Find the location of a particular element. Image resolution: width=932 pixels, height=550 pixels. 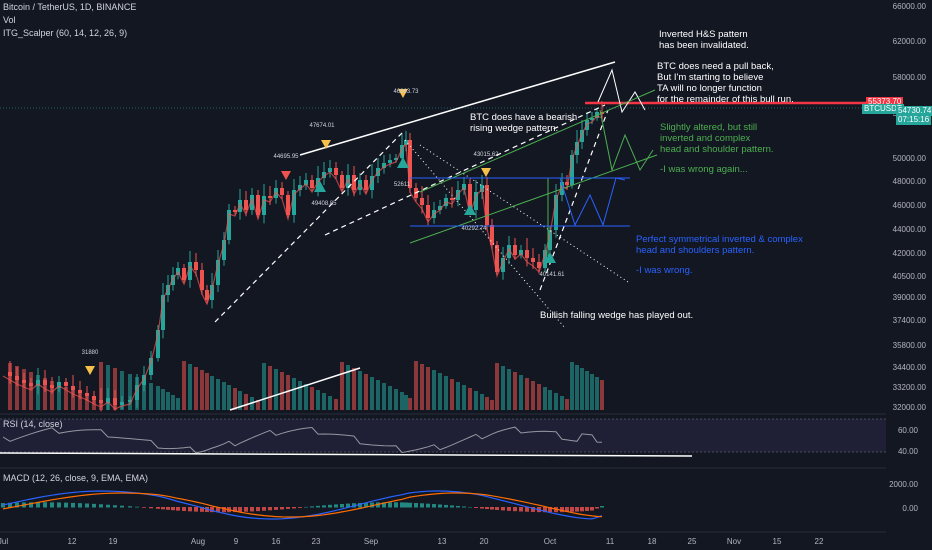

annotation-wrong: -I was wrong. is located at coordinates (664, 270).